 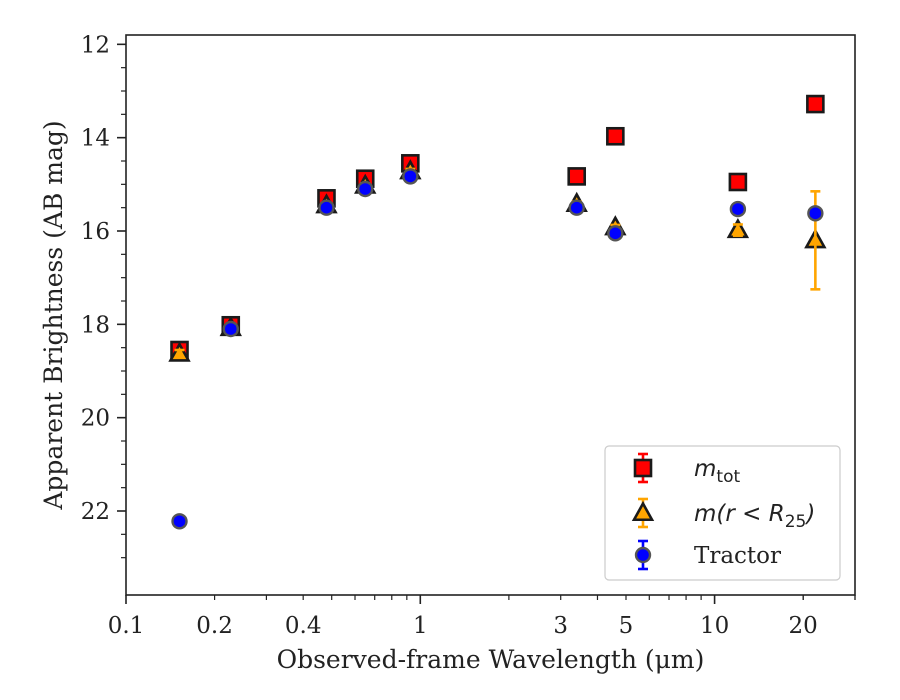 What do you see at coordinates (103, 295) in the screenshot?
I see `y-axis: 12 14 16 18 20 22` at bounding box center [103, 295].